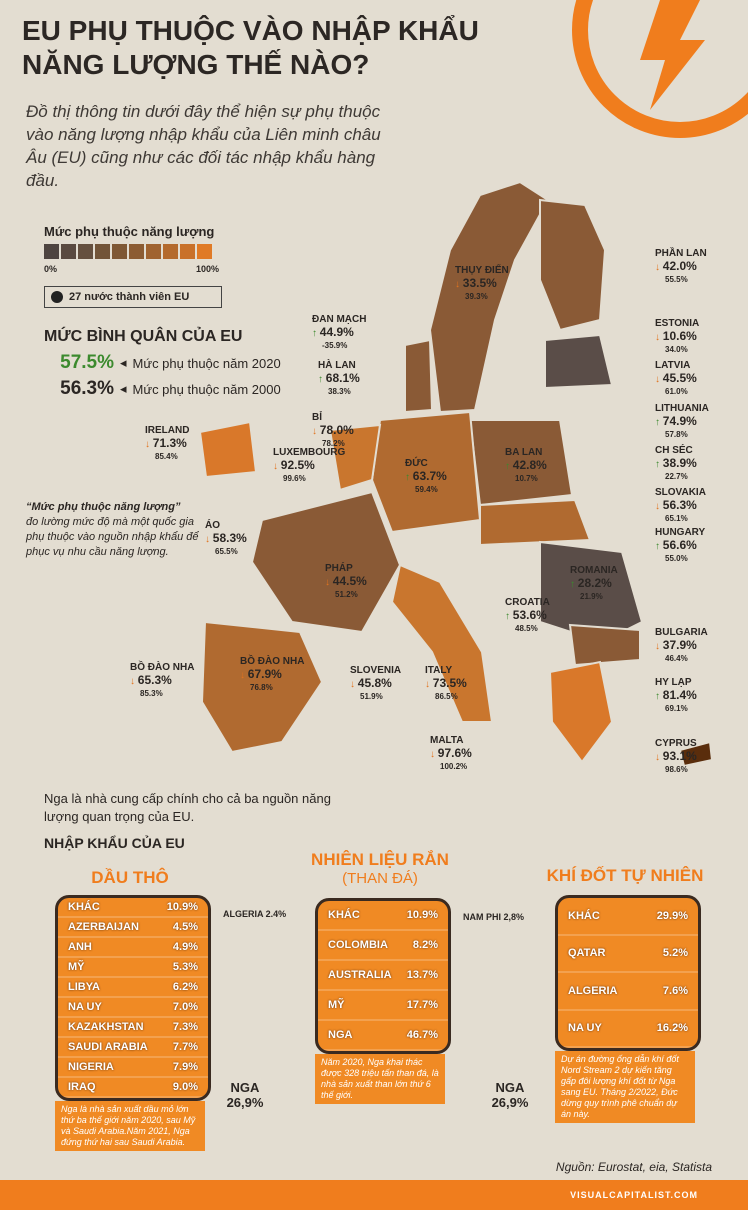 Image resolution: width=748 pixels, height=1210 pixels. Describe the element at coordinates (335, 345) in the screenshot. I see `value-2000: -35.9%` at that location.